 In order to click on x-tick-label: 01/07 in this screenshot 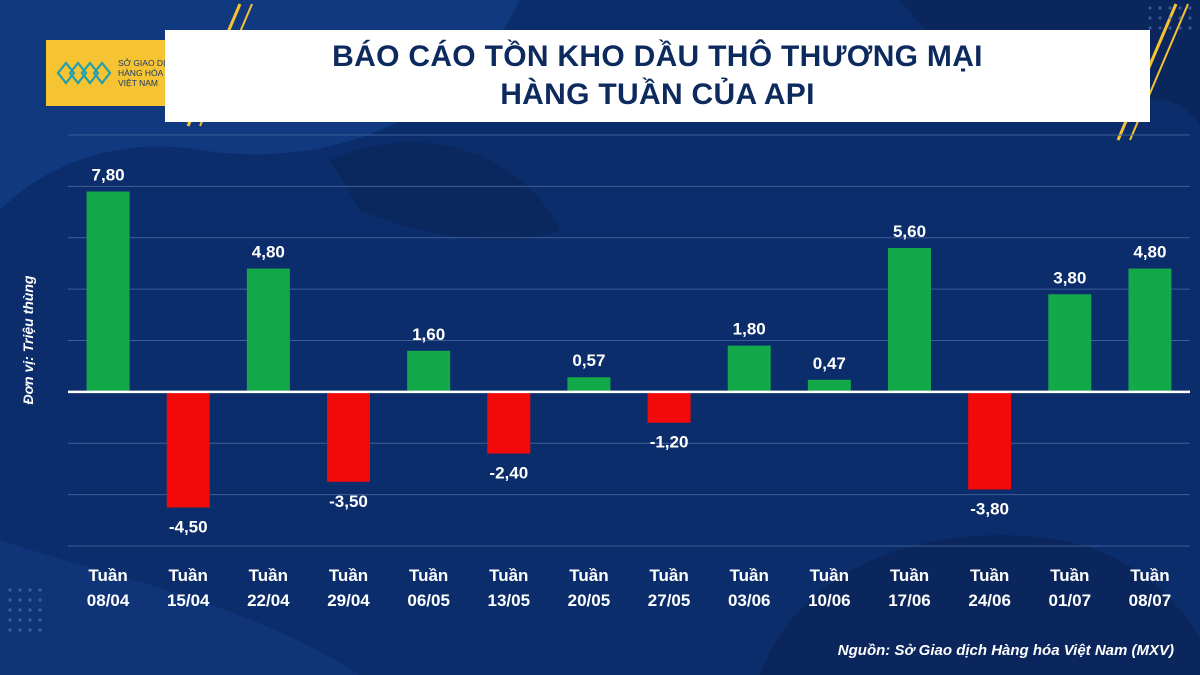, I will do `click(1070, 600)`.